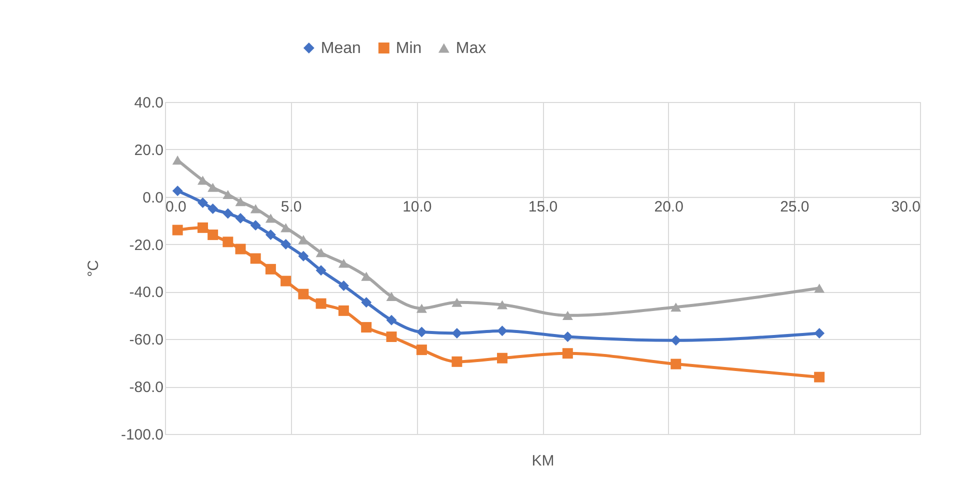  What do you see at coordinates (409, 48) in the screenshot?
I see `legend-label: Min` at bounding box center [409, 48].